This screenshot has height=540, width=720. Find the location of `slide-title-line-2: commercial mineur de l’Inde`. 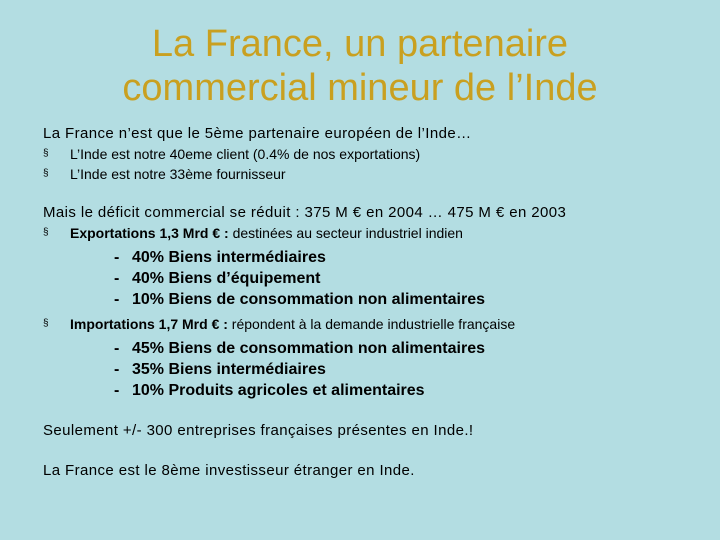

slide-title-line-2: commercial mineur de l’Inde is located at coordinates (360, 88).